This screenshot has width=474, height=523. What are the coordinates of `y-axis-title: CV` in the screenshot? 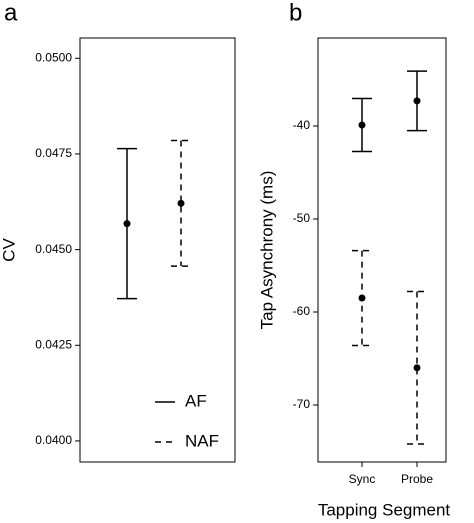 It's located at (9, 250).